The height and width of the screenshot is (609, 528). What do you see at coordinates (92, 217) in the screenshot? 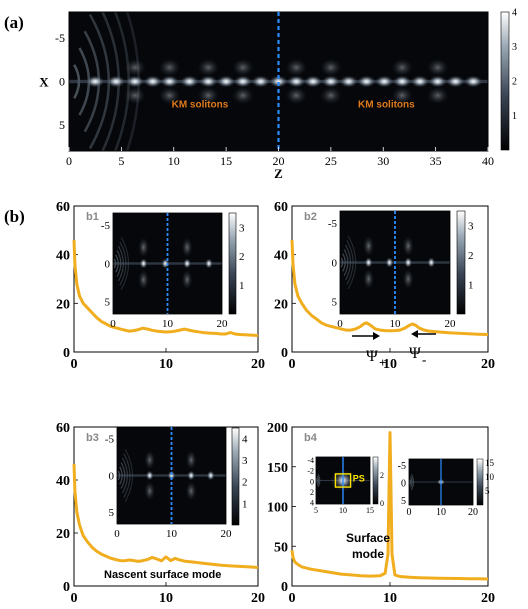
I see `subplot-label: b1` at bounding box center [92, 217].